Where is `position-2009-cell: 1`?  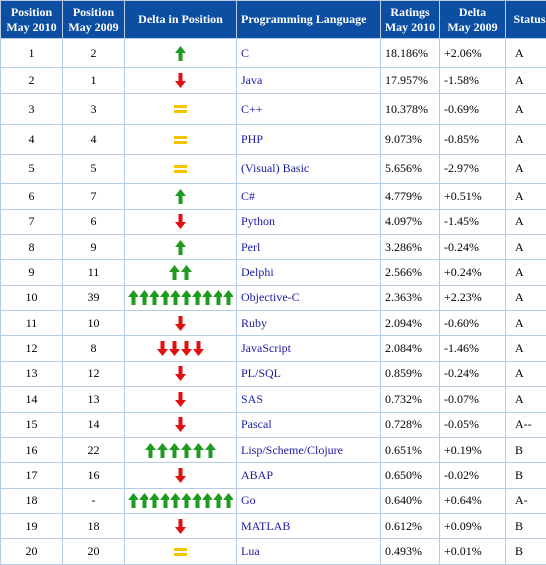
position-2009-cell: 1 is located at coordinates (93, 80).